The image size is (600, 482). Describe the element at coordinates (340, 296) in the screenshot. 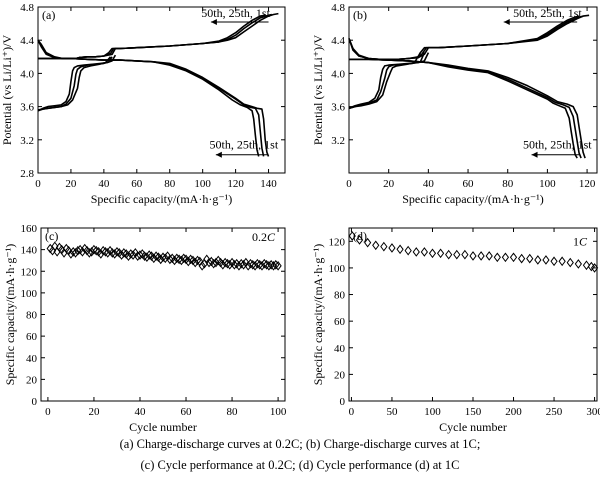

I see `y-tick-label: 80` at that location.